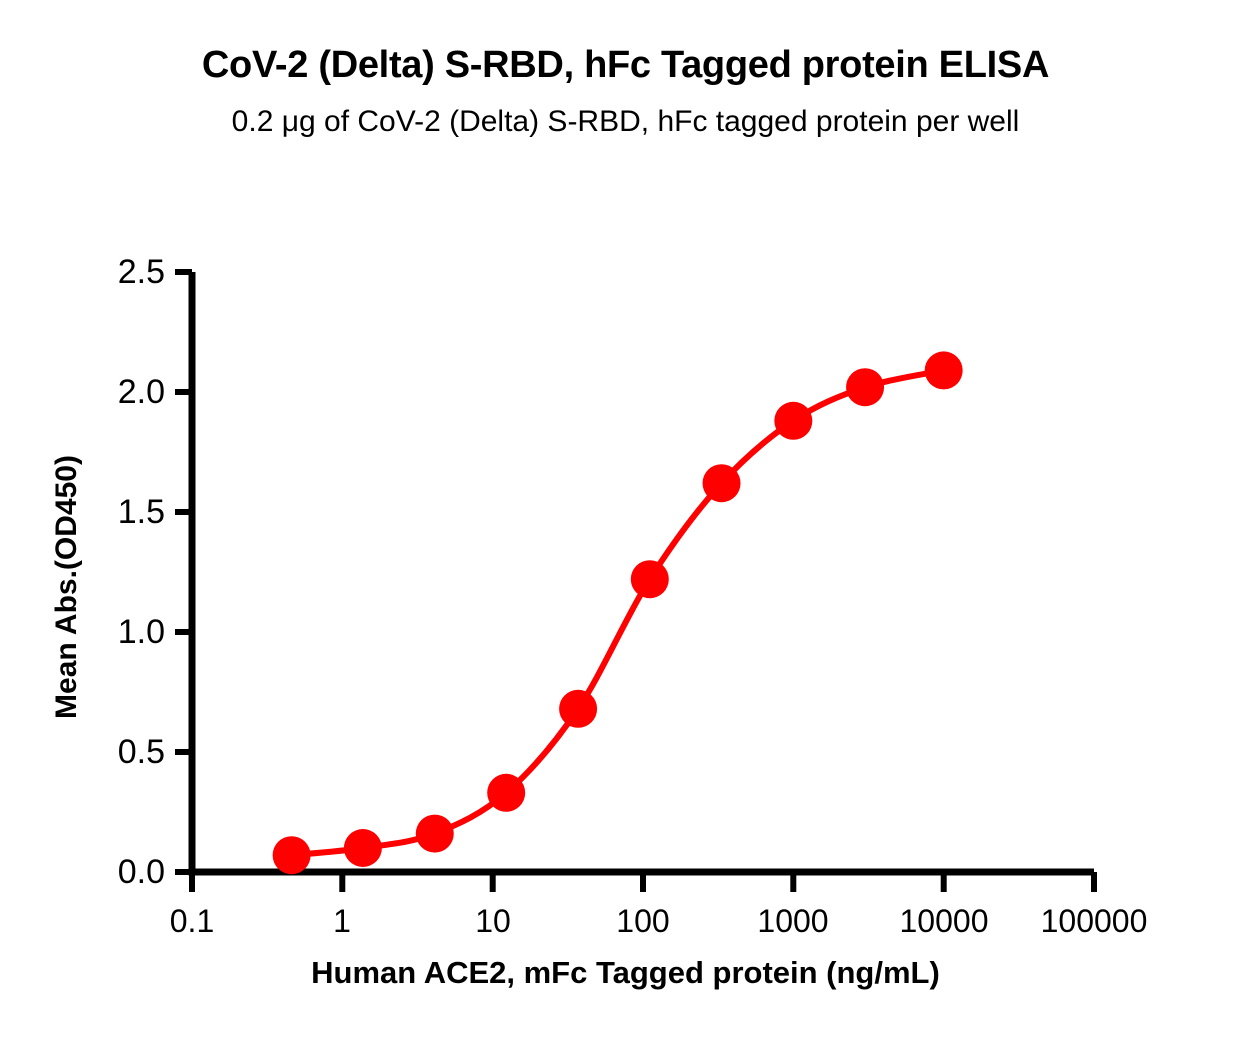 Image resolution: width=1251 pixels, height=1047 pixels. What do you see at coordinates (141, 752) in the screenshot?
I see `y-tick-label-0.5: 0.5` at bounding box center [141, 752].